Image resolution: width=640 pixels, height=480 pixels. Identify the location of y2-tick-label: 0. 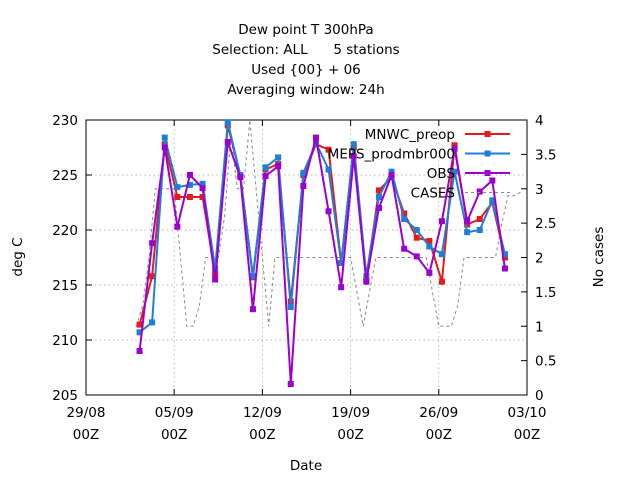
(539, 396).